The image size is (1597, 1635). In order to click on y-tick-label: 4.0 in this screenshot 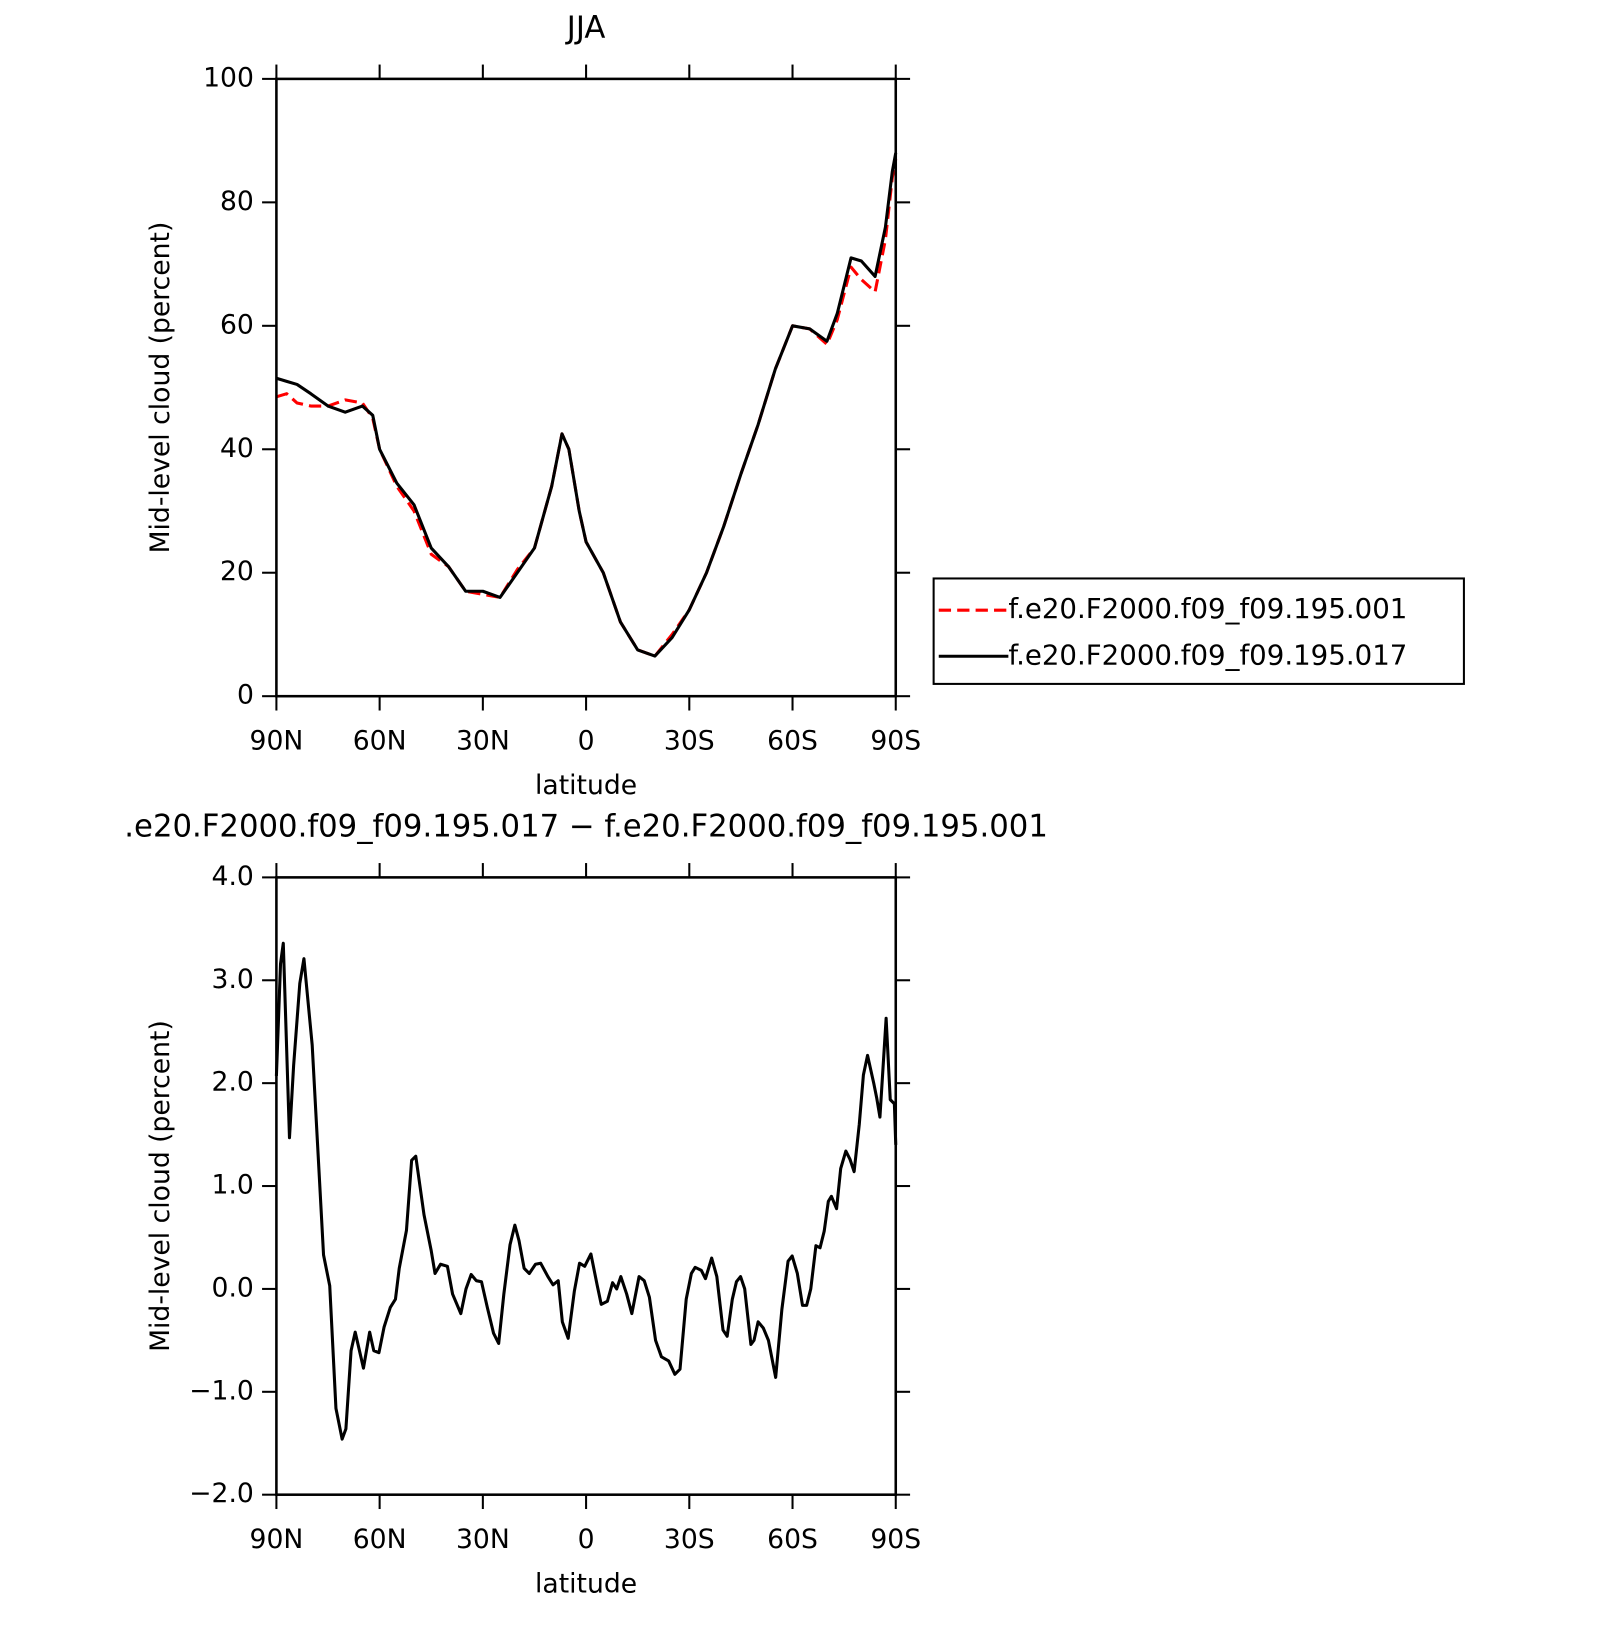, I will do `click(233, 876)`.